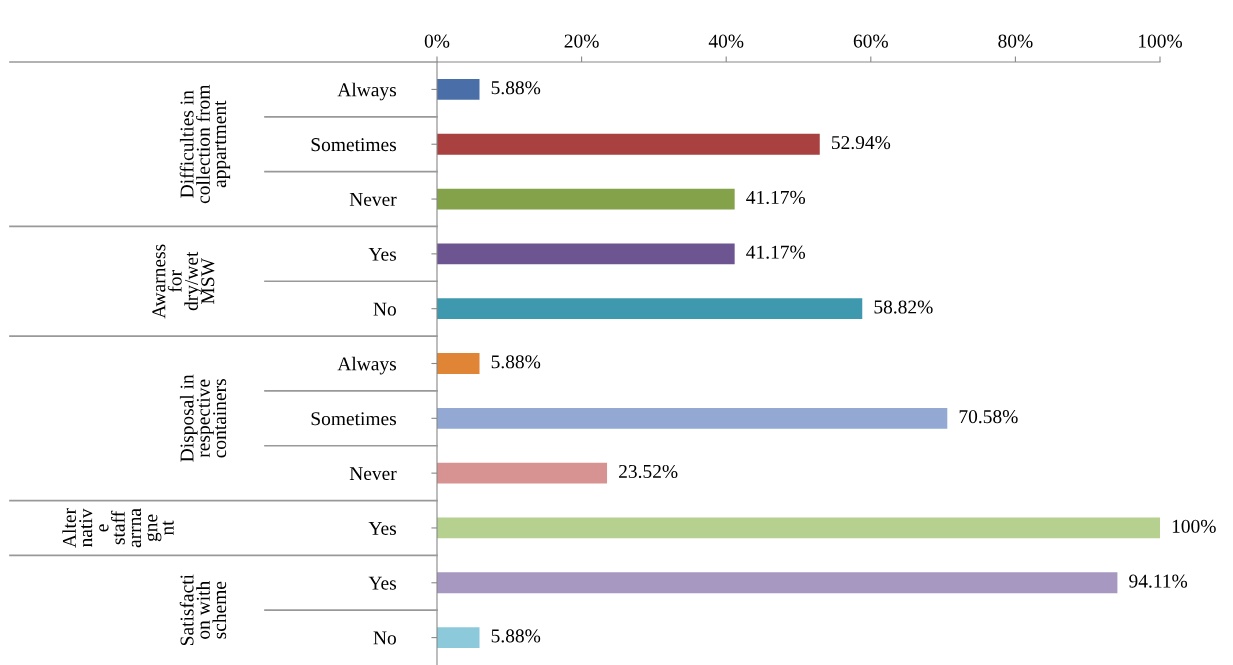 Image resolution: width=1233 pixels, height=665 pixels. I want to click on x-tick-label: 100%, so click(1161, 41).